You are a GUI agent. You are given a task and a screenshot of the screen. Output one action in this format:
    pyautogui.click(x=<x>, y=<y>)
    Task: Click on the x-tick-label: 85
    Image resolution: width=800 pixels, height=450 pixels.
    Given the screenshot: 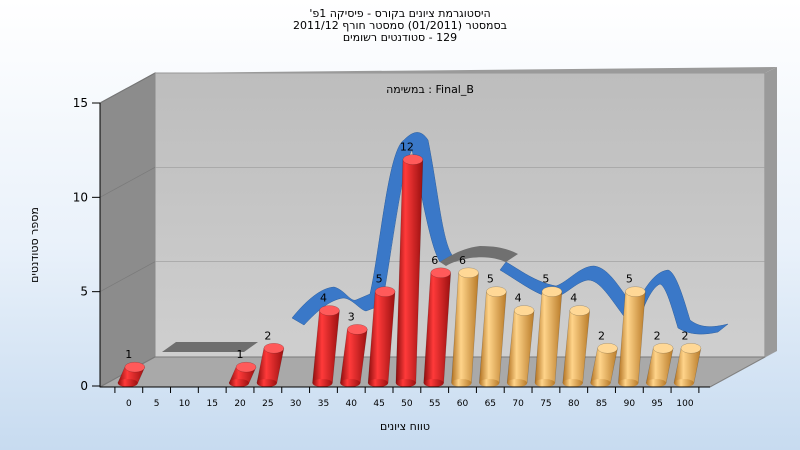 What is the action you would take?
    pyautogui.click(x=601, y=404)
    